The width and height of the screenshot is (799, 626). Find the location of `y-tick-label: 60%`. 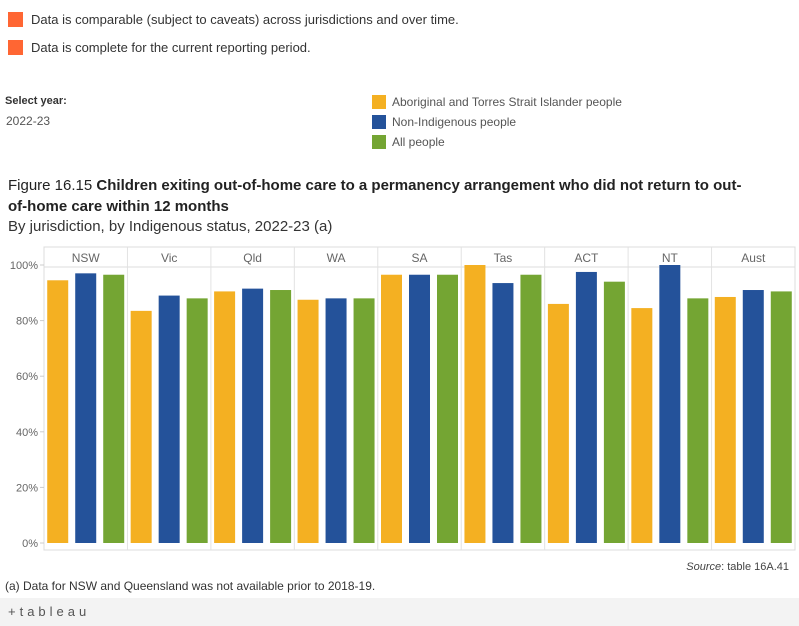

y-tick-label: 60% is located at coordinates (27, 377).